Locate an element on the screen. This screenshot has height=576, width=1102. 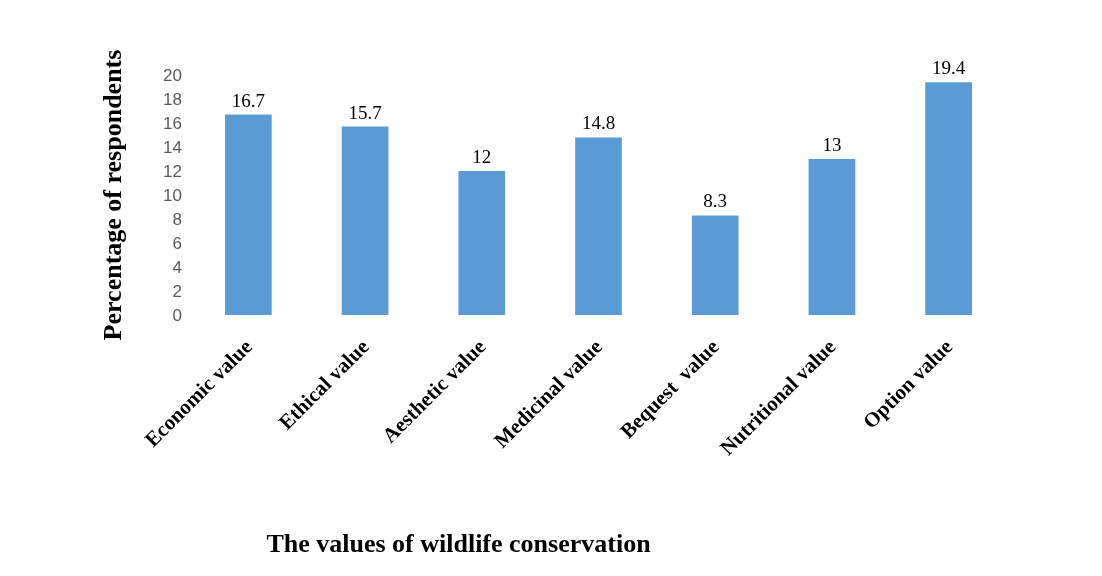
x-axis-title: The values of wildlife conservation is located at coordinates (459, 543).